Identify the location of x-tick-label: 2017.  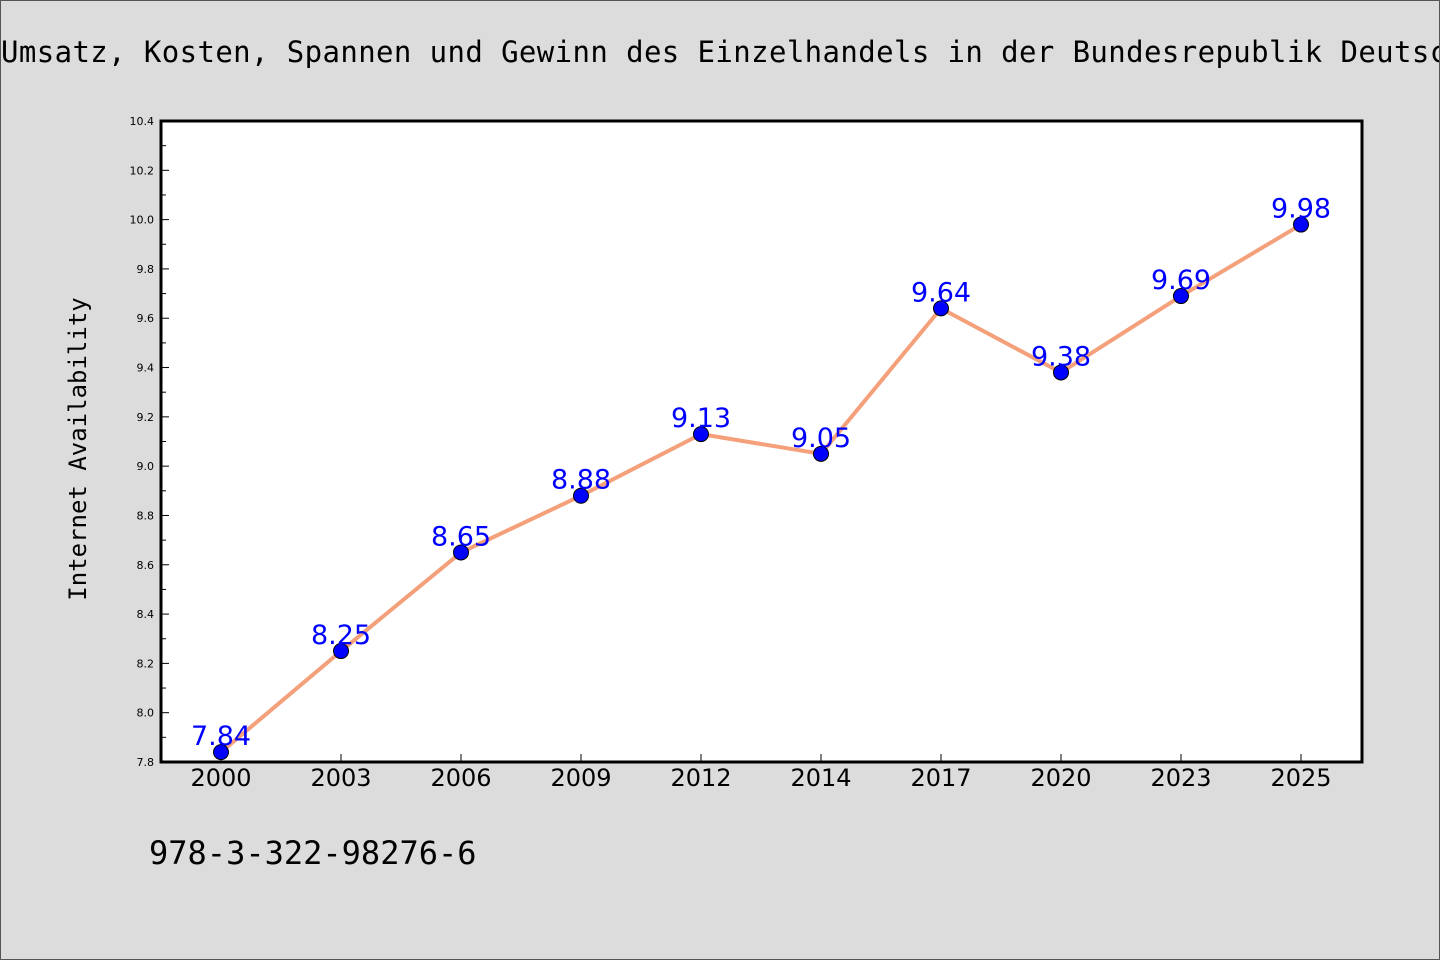
(940, 778).